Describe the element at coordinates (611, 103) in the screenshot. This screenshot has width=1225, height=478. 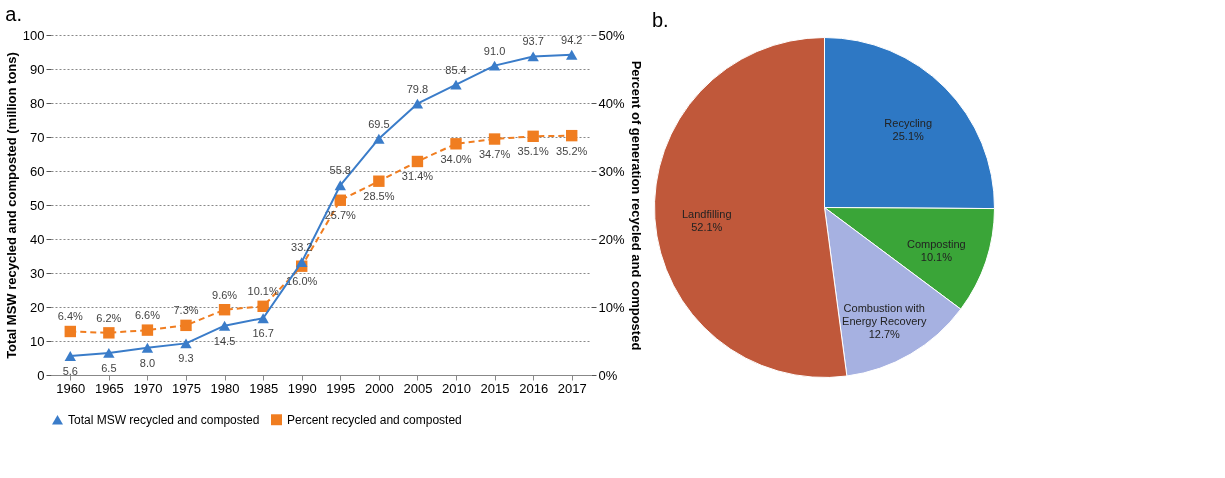
I see `y2-tick-label: 40%` at that location.